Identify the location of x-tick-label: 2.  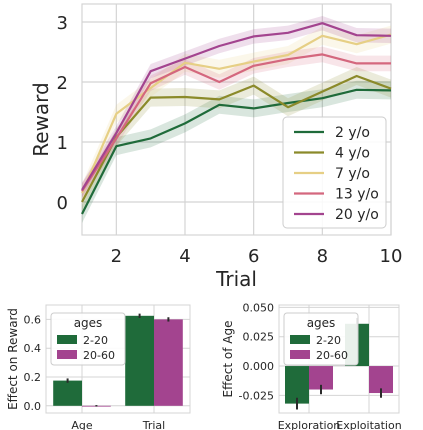
(116, 256).